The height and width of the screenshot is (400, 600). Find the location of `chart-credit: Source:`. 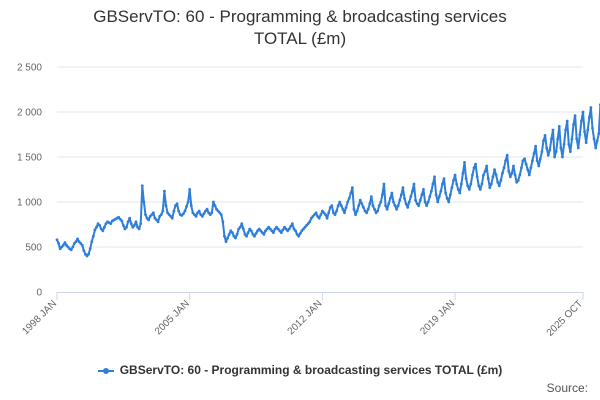

chart-credit: Source: is located at coordinates (567, 388).